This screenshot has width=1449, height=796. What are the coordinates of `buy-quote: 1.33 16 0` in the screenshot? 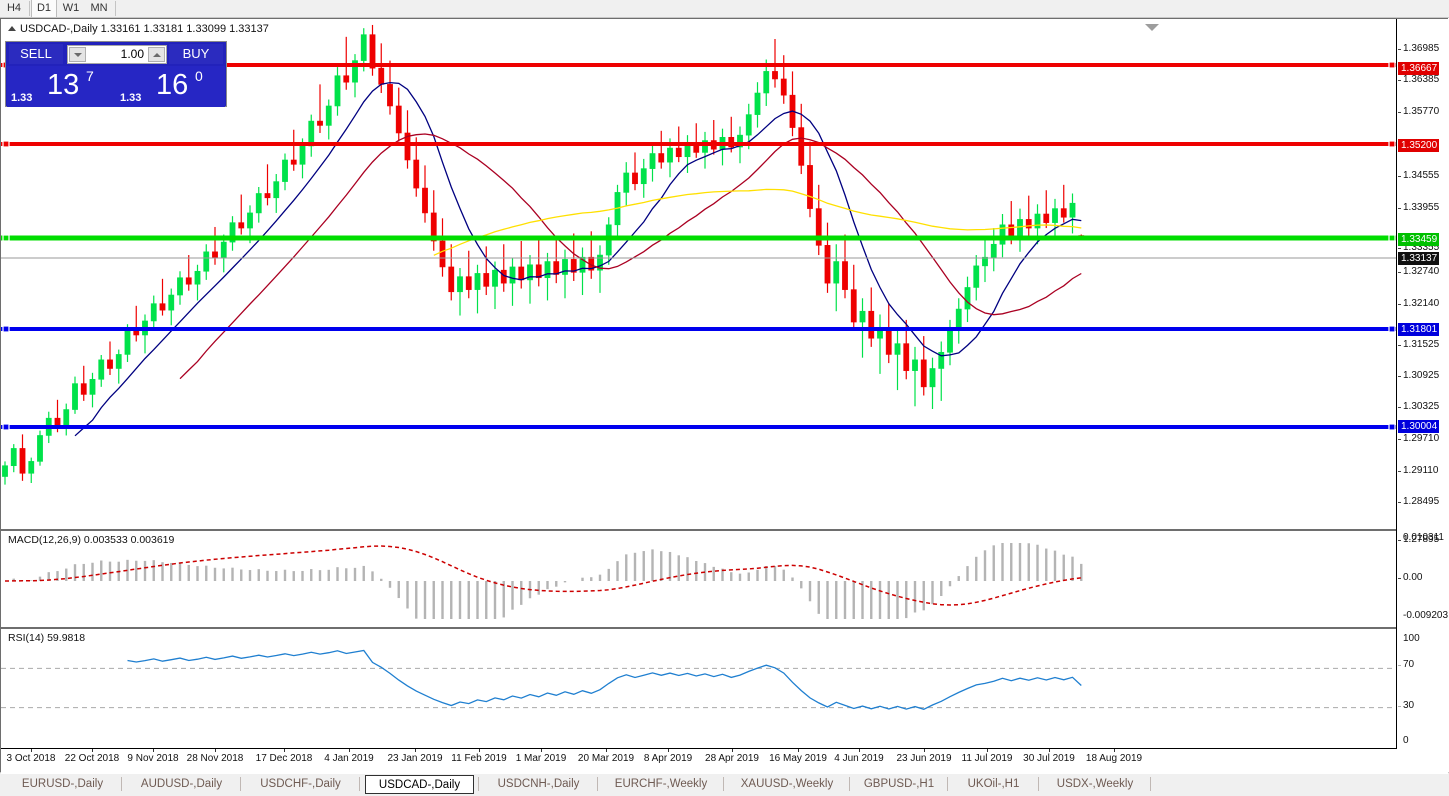 It's located at (170, 86).